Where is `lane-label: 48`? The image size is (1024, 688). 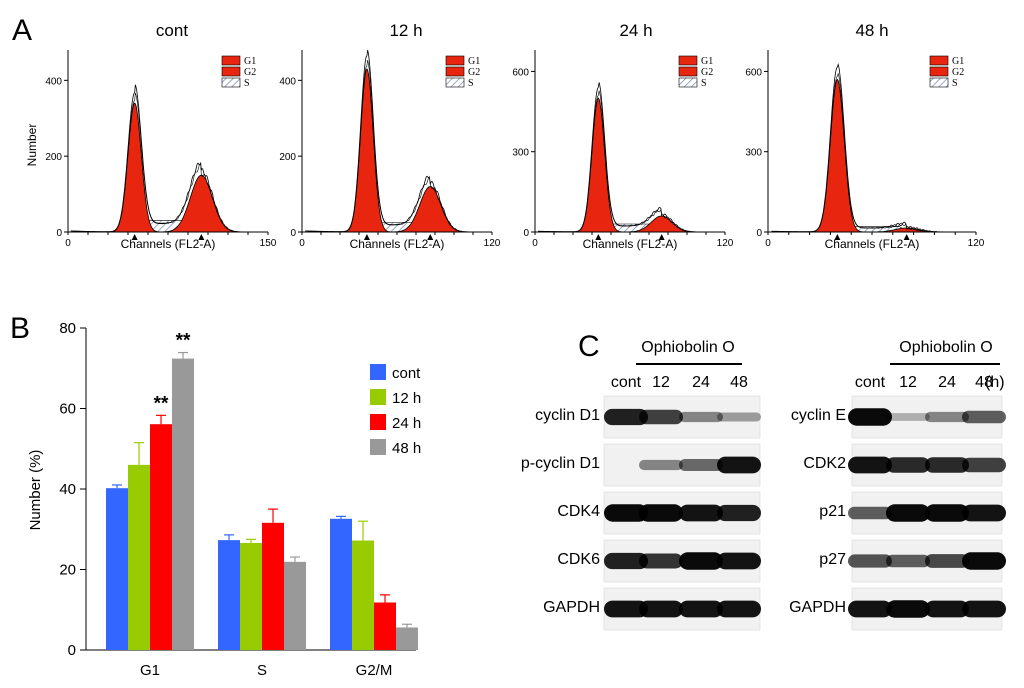 lane-label: 48 is located at coordinates (984, 382).